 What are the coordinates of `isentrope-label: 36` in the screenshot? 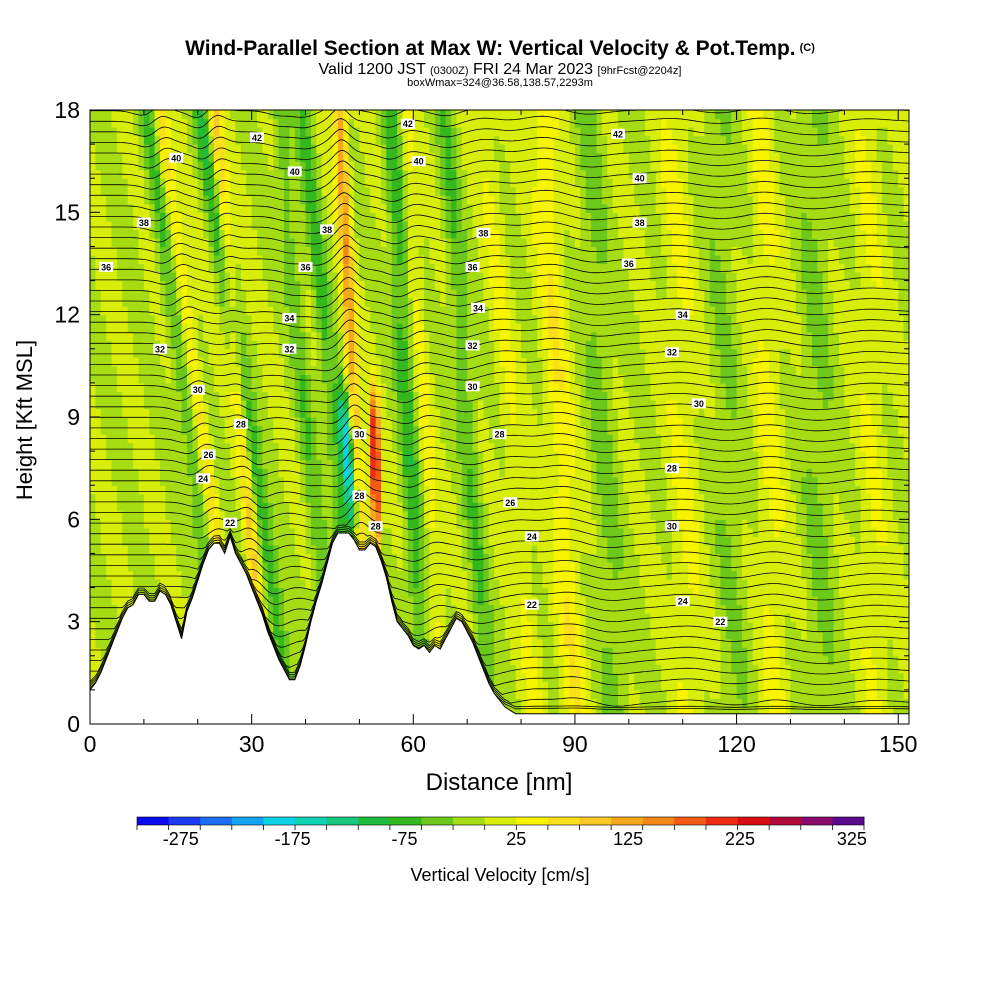 It's located at (472, 266).